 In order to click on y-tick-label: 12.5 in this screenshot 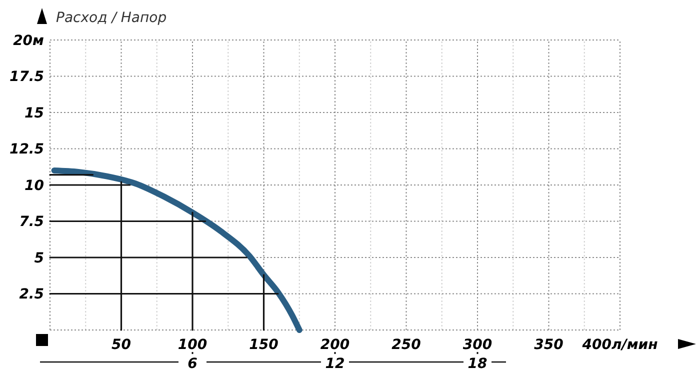, I will do `click(26, 150)`.